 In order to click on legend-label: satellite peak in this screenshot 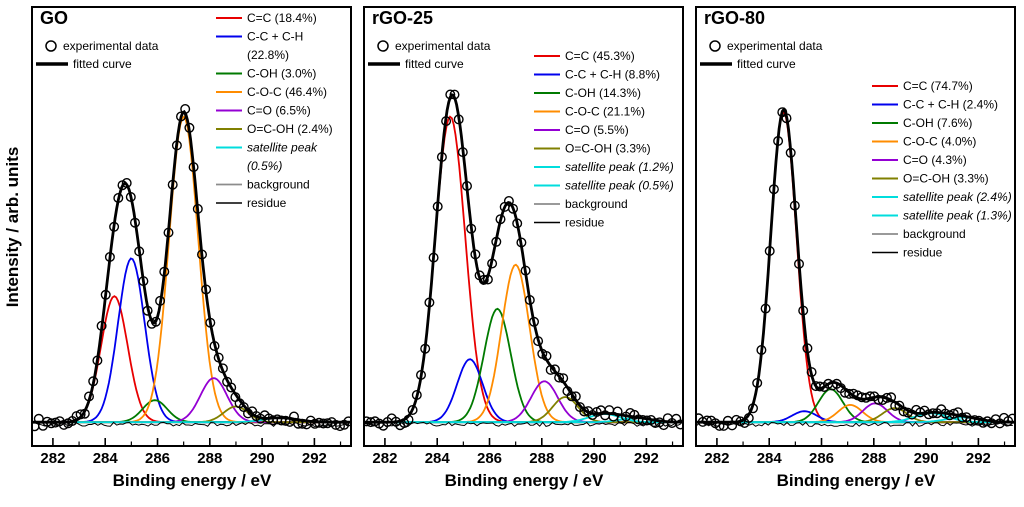, I will do `click(282, 148)`.